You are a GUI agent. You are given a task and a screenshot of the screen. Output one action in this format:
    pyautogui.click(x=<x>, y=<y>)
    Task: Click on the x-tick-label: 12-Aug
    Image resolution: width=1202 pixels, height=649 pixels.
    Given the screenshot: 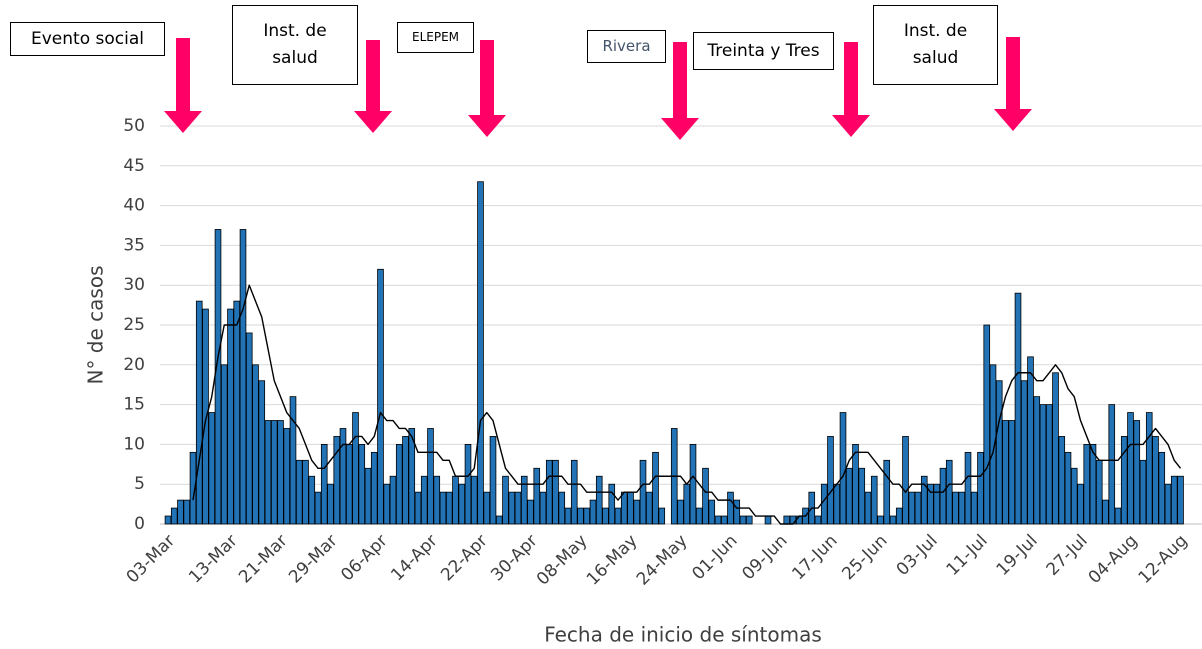 What is the action you would take?
    pyautogui.click(x=1163, y=559)
    